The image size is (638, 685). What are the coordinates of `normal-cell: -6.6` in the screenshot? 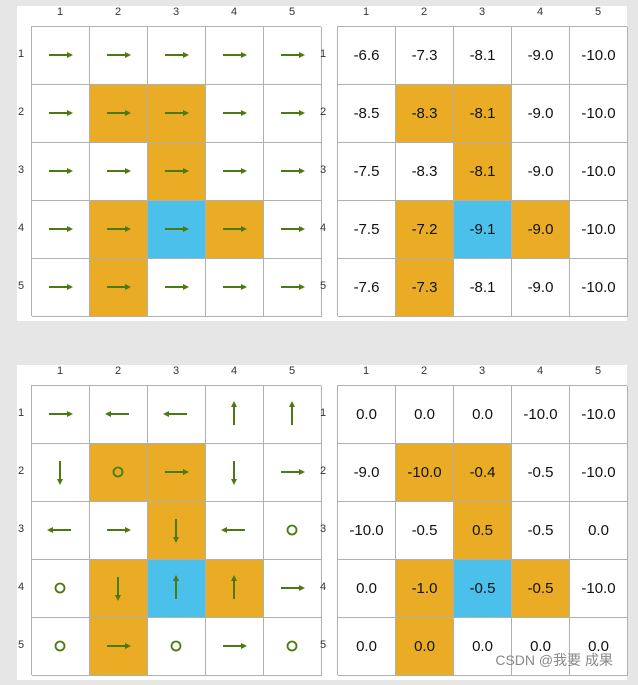 It's located at (367, 56).